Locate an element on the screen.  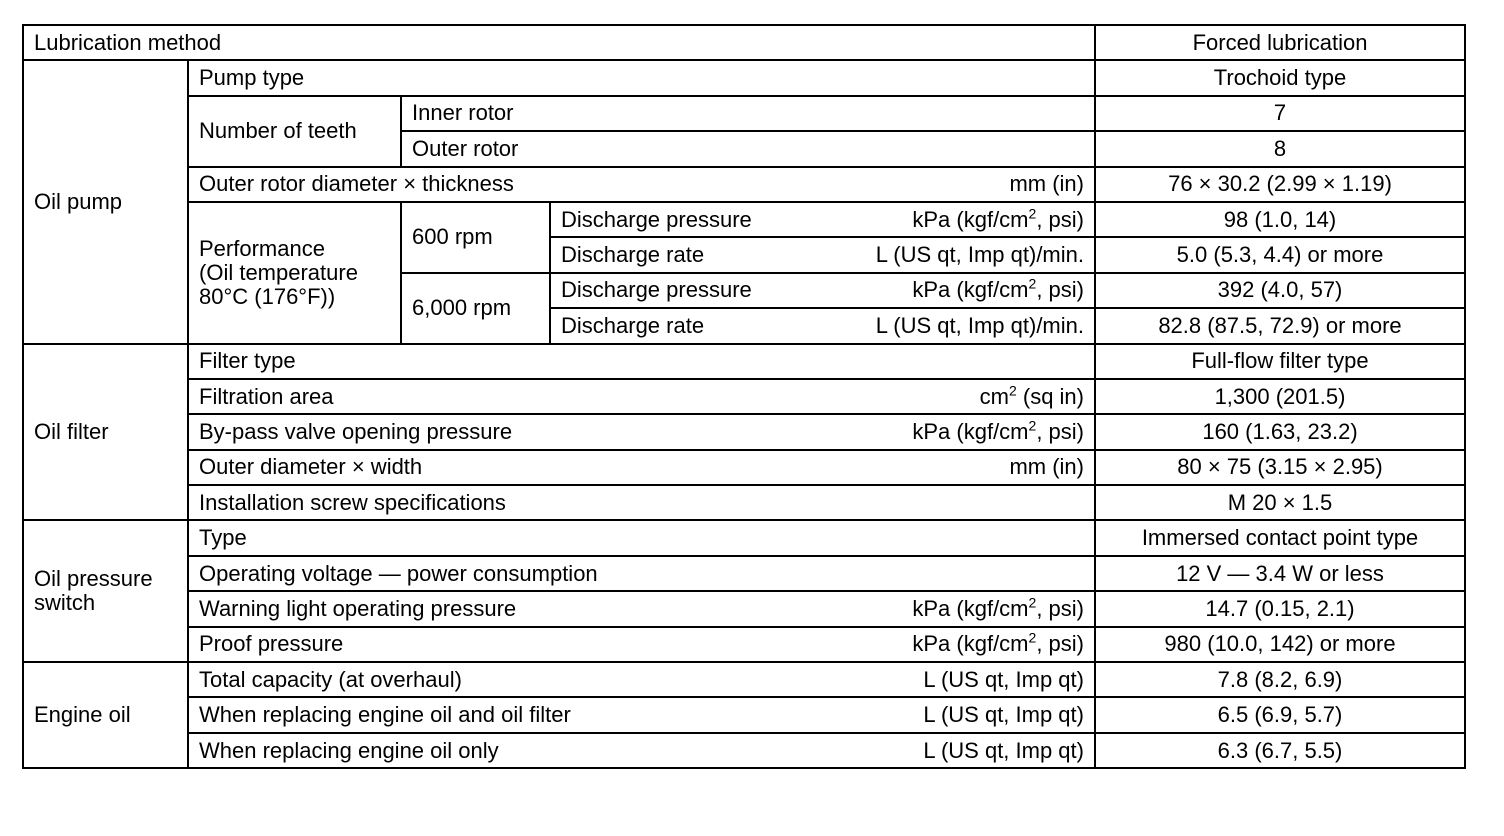
row-label: Operating voltage — power consumption is located at coordinates (641, 573).